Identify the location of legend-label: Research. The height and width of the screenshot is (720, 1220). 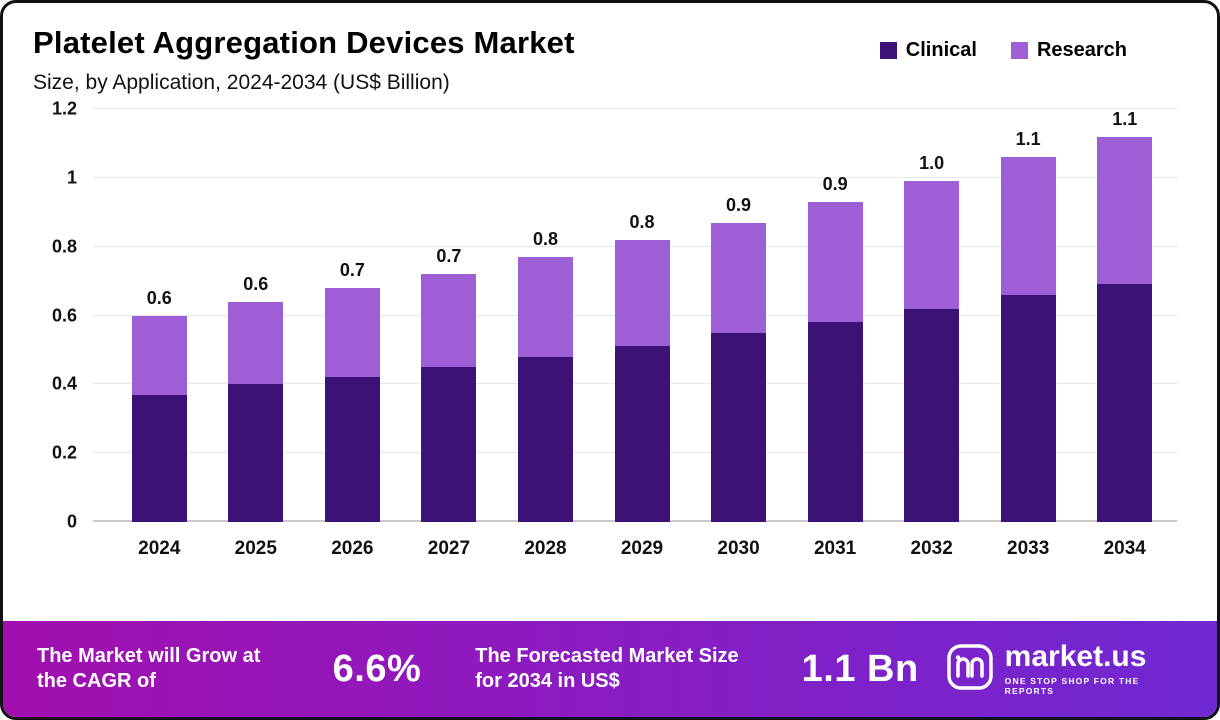
(1081, 50).